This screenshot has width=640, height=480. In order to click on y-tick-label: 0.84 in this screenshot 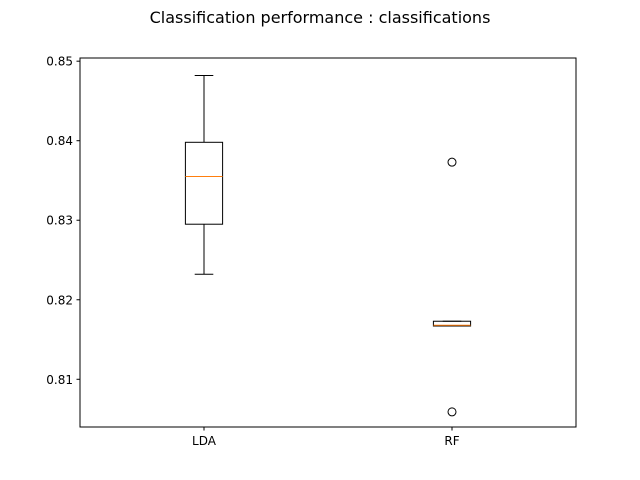, I will do `click(59, 141)`.